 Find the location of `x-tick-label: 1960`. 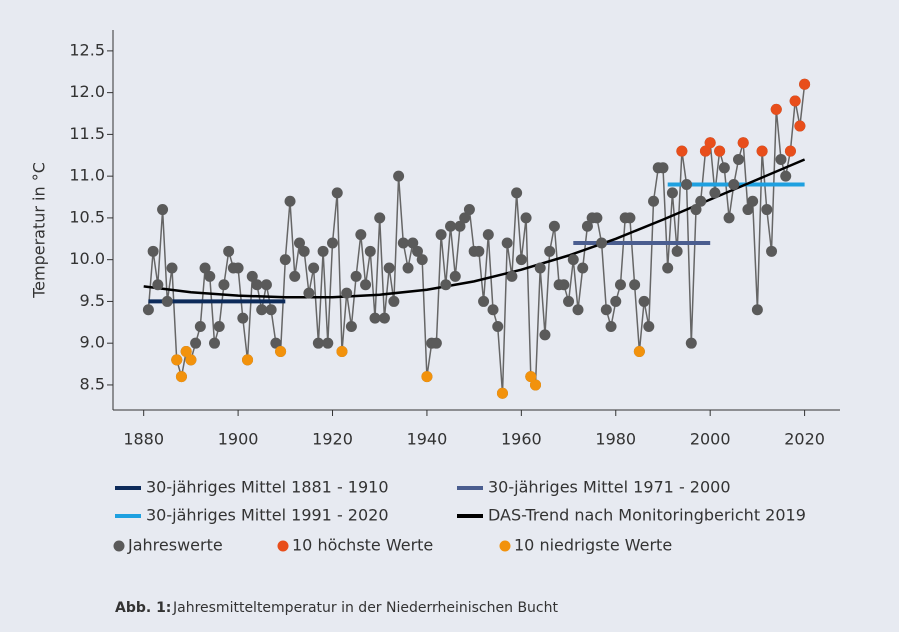

x-tick-label: 1960 is located at coordinates (521, 439).